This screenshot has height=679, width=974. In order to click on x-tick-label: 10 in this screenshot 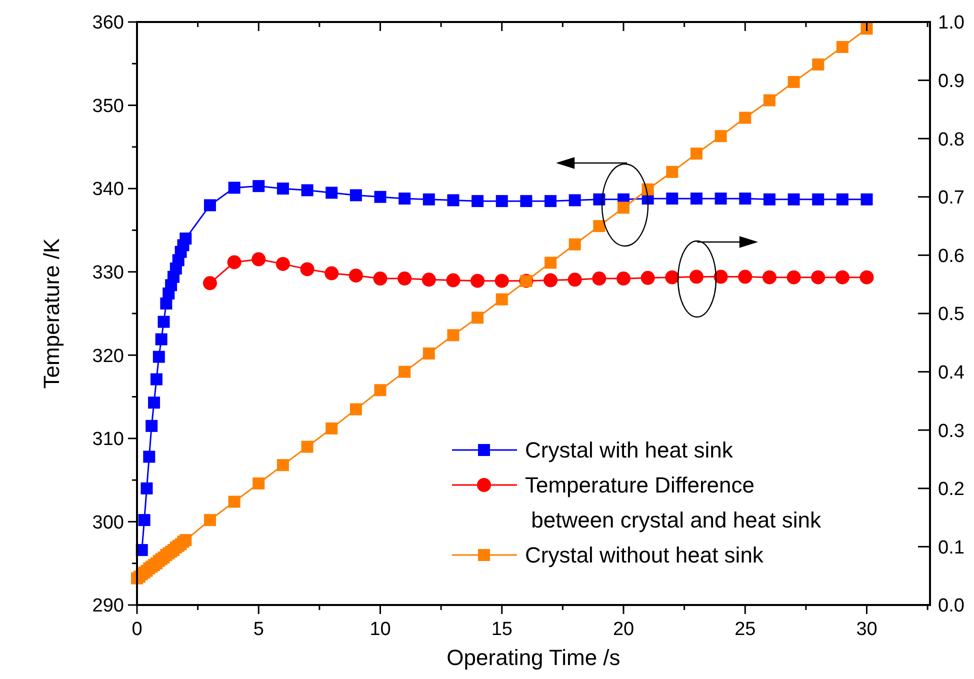, I will do `click(380, 629)`.